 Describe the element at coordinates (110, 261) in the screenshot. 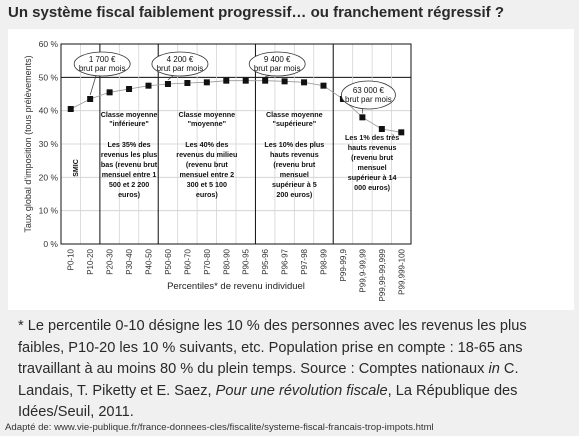

I see `x-tick-label: P20-30` at that location.